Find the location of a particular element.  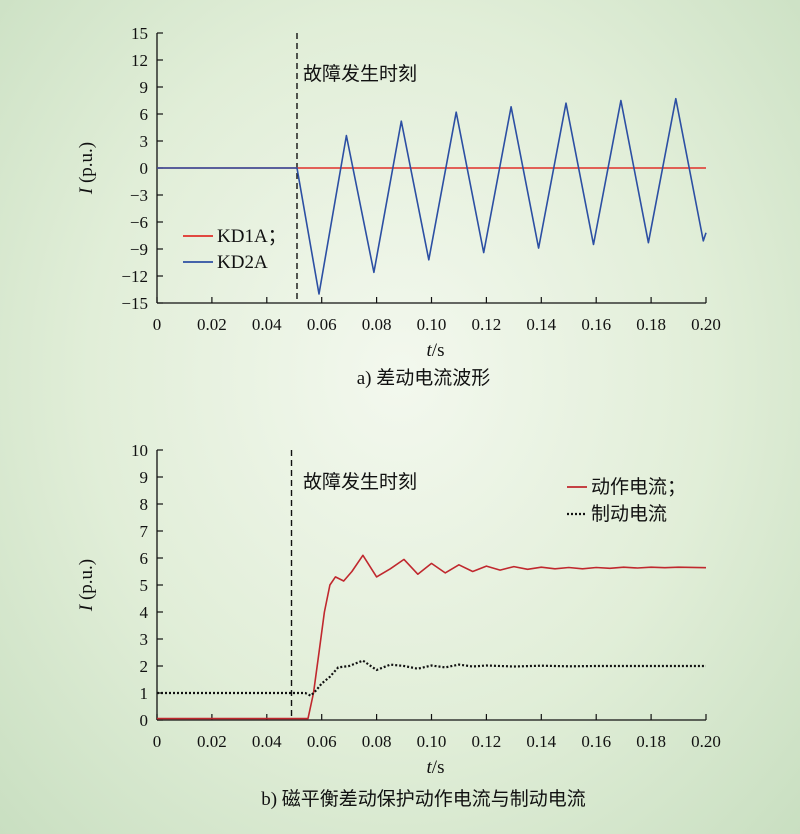

y-tick-label: 15 is located at coordinates (139, 33).